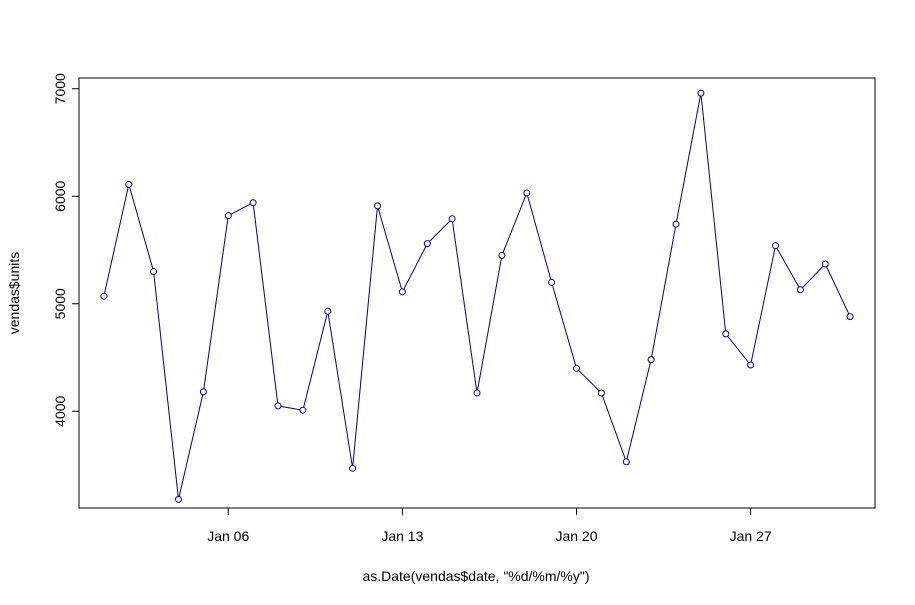  Describe the element at coordinates (60, 303) in the screenshot. I see `y-tick-label: 5000` at that location.